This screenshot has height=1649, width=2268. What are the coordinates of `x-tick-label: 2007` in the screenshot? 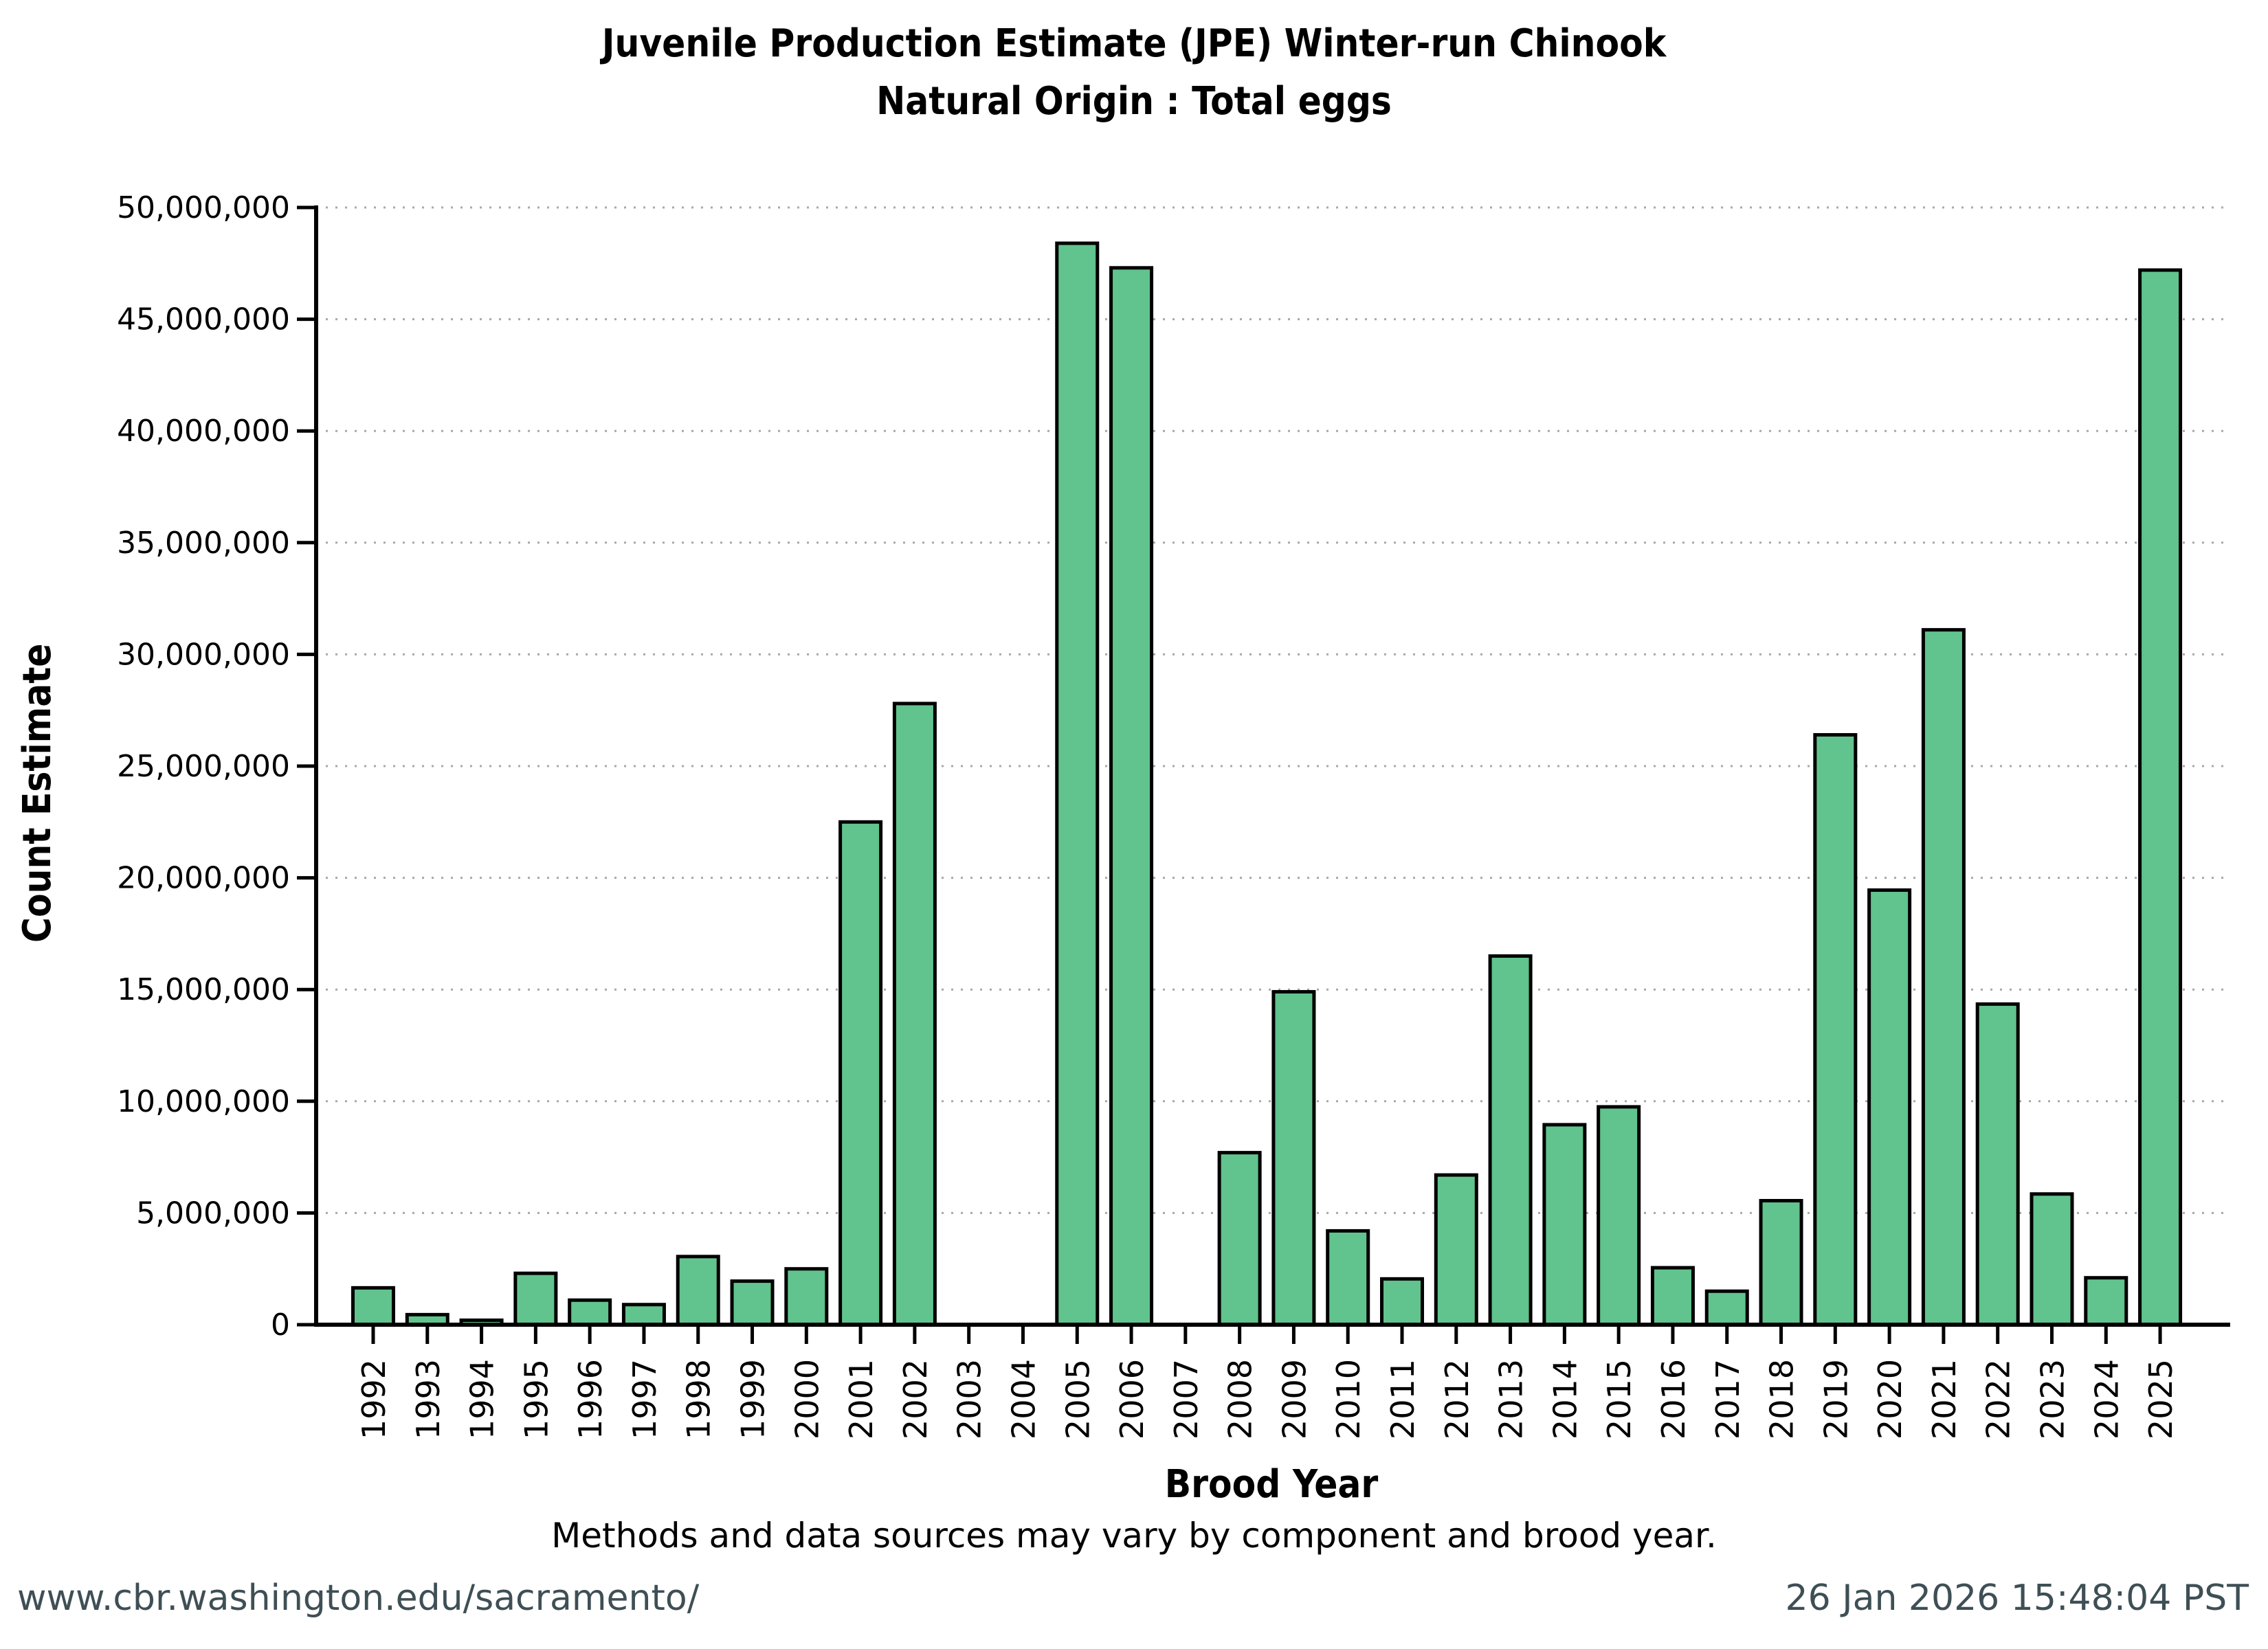 It's located at (1186, 1399).